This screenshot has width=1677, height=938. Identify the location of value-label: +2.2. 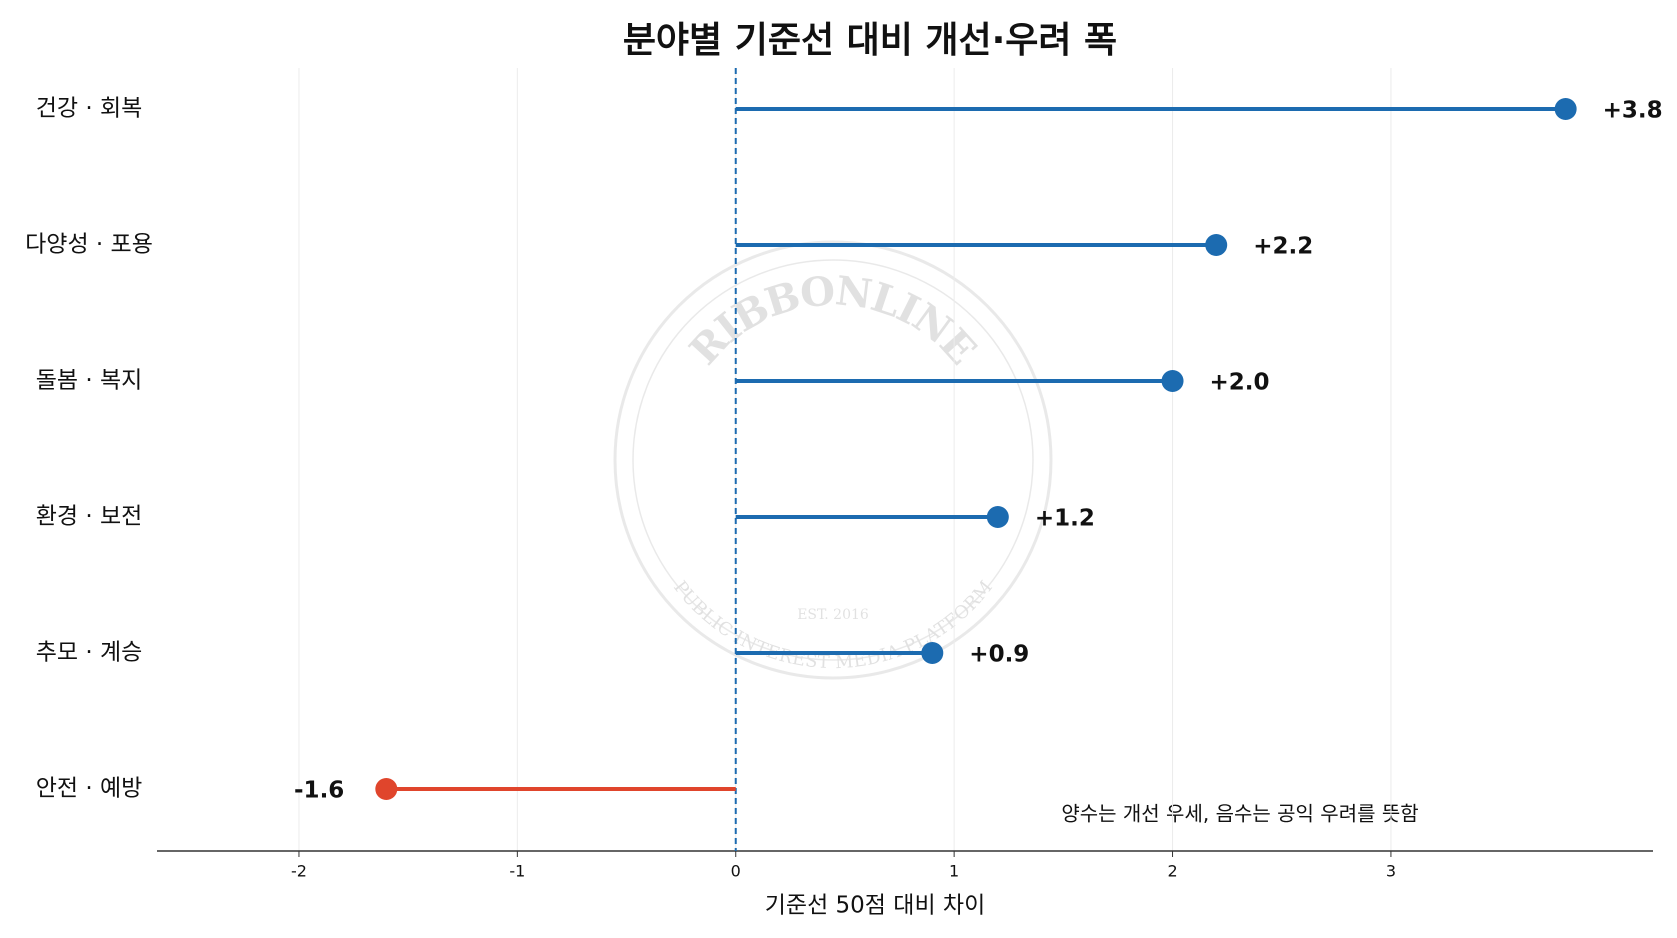
(1283, 247).